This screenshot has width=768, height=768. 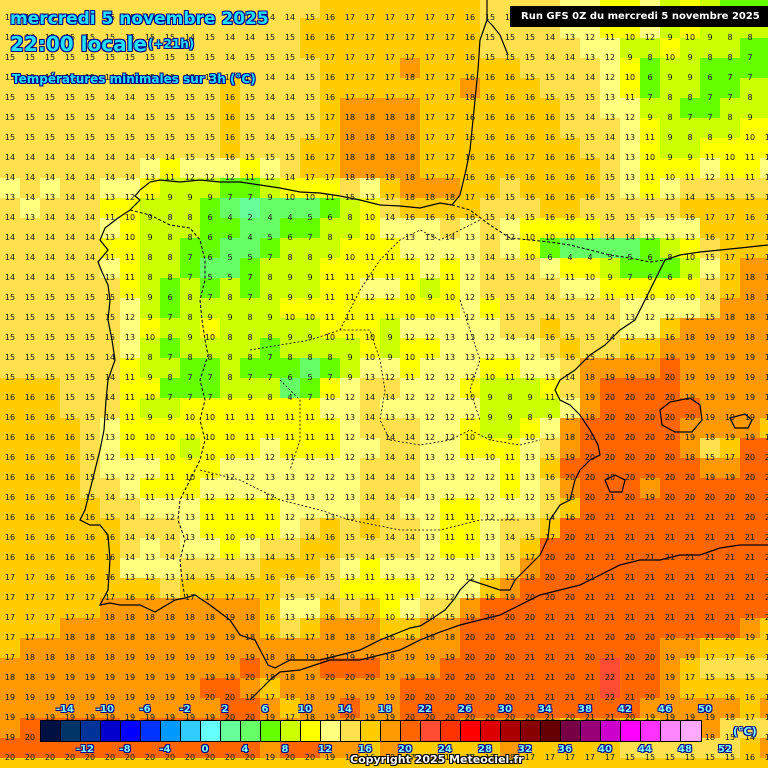 I want to click on legend-swatch, so click(x=451, y=731).